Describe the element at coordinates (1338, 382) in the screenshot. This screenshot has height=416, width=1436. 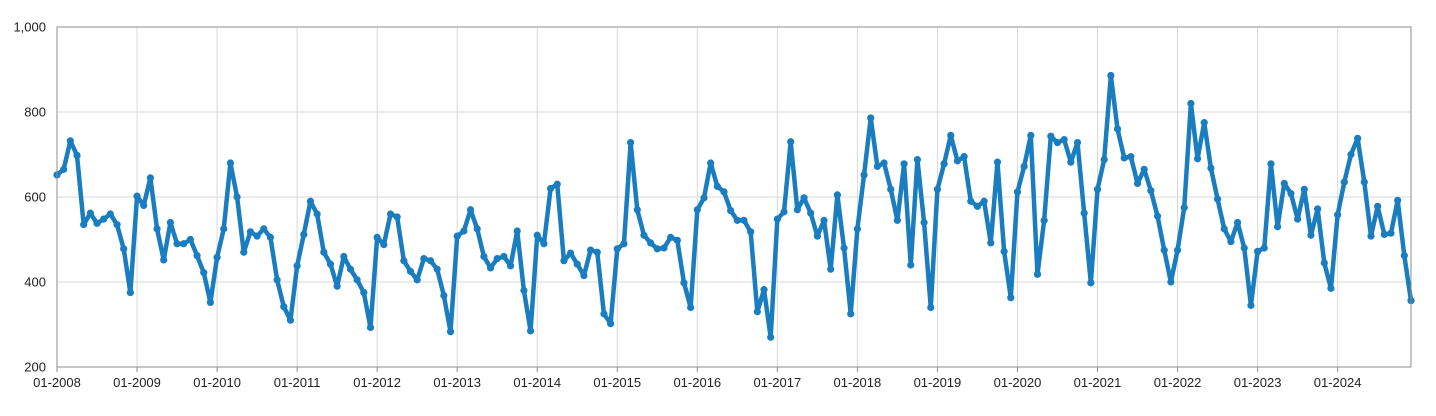
I see `x-tick-label: 01-2024` at that location.